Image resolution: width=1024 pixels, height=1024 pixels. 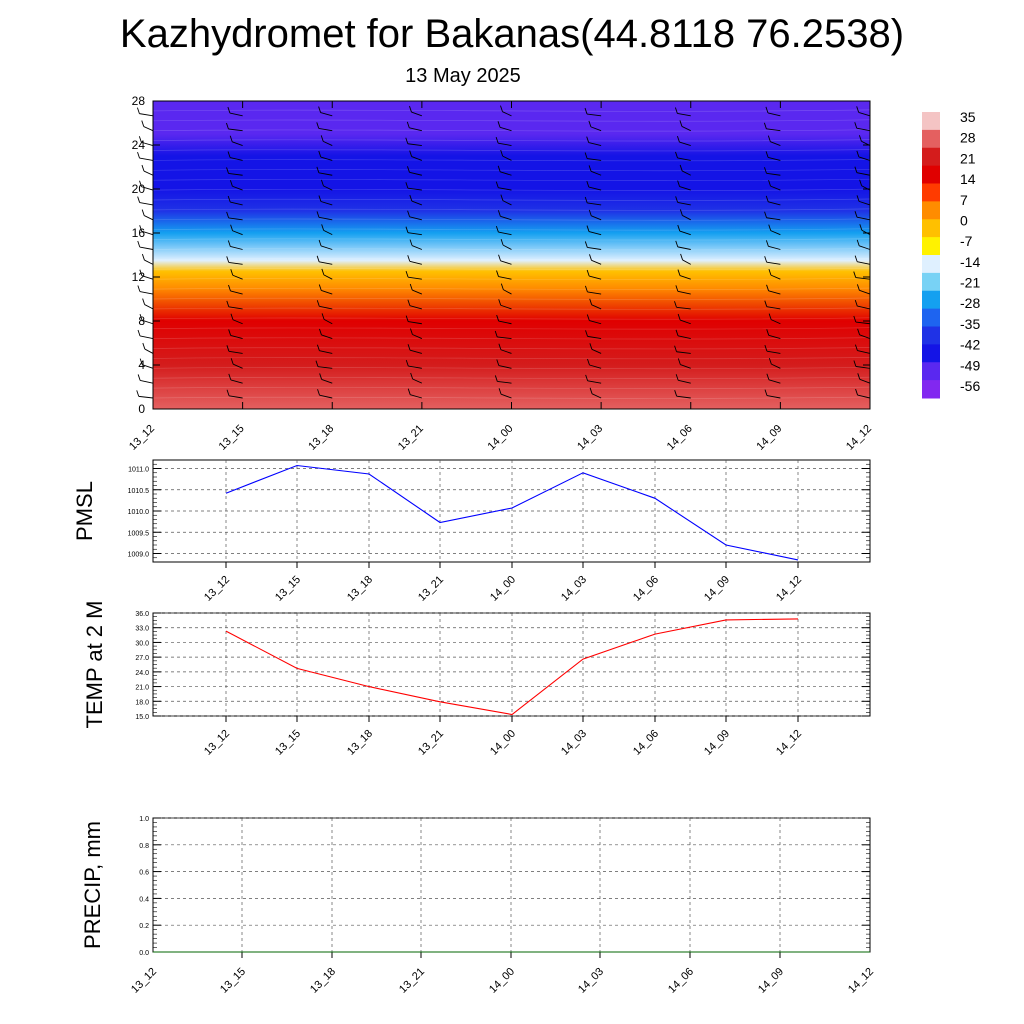 I want to click on y-tick-label: 30.0, so click(x=142, y=643).